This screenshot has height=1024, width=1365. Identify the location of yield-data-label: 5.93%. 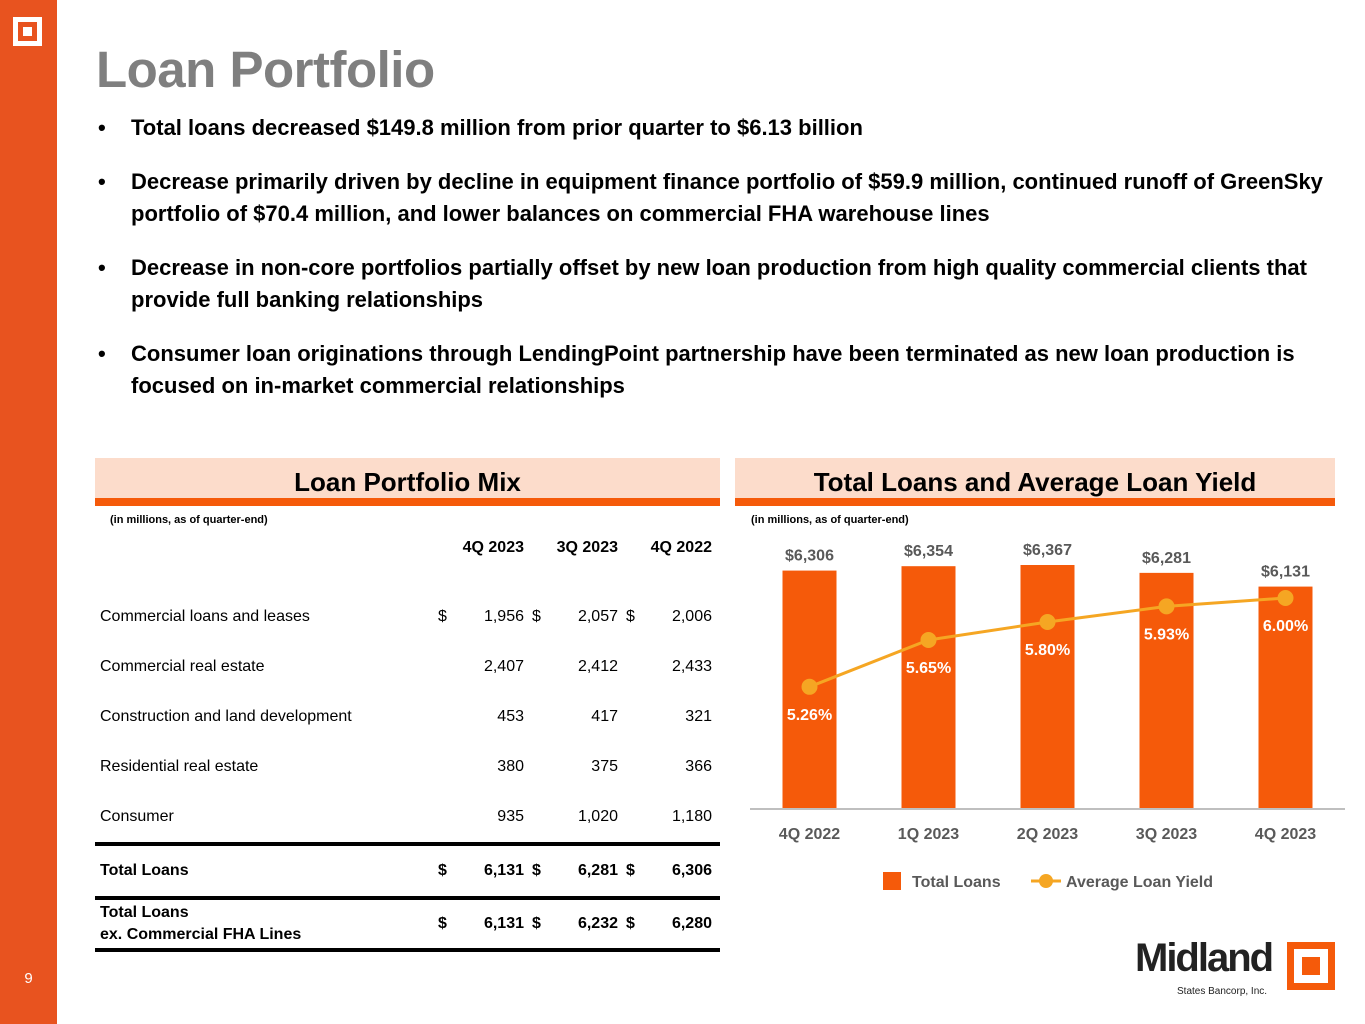
(1166, 634).